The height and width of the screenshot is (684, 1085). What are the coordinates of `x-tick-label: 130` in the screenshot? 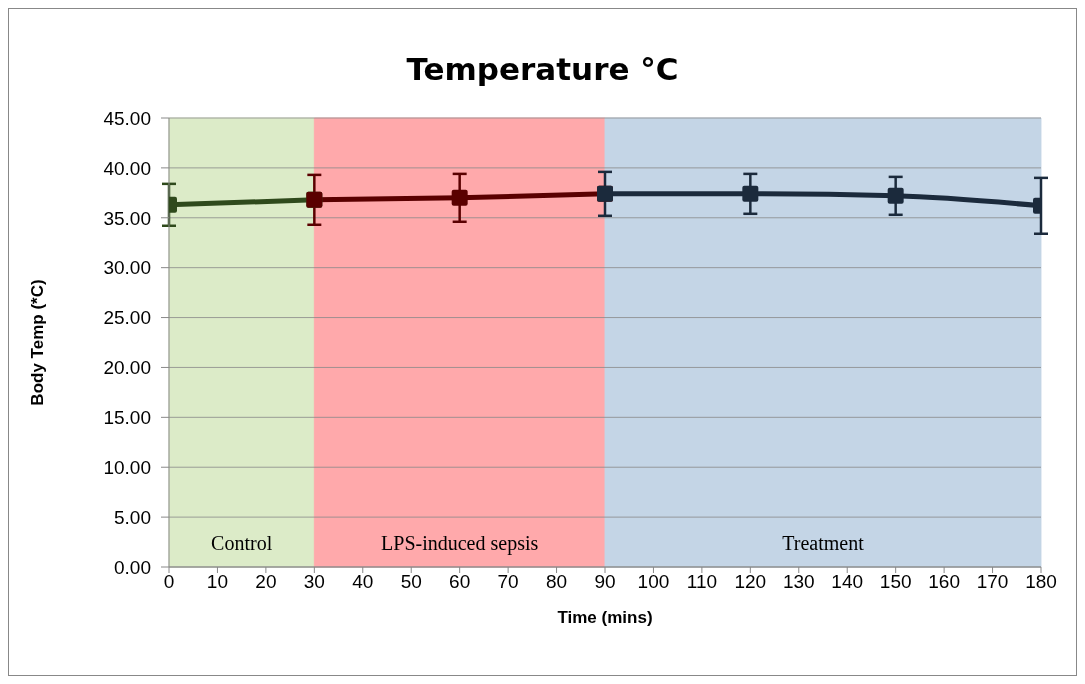 It's located at (798, 582).